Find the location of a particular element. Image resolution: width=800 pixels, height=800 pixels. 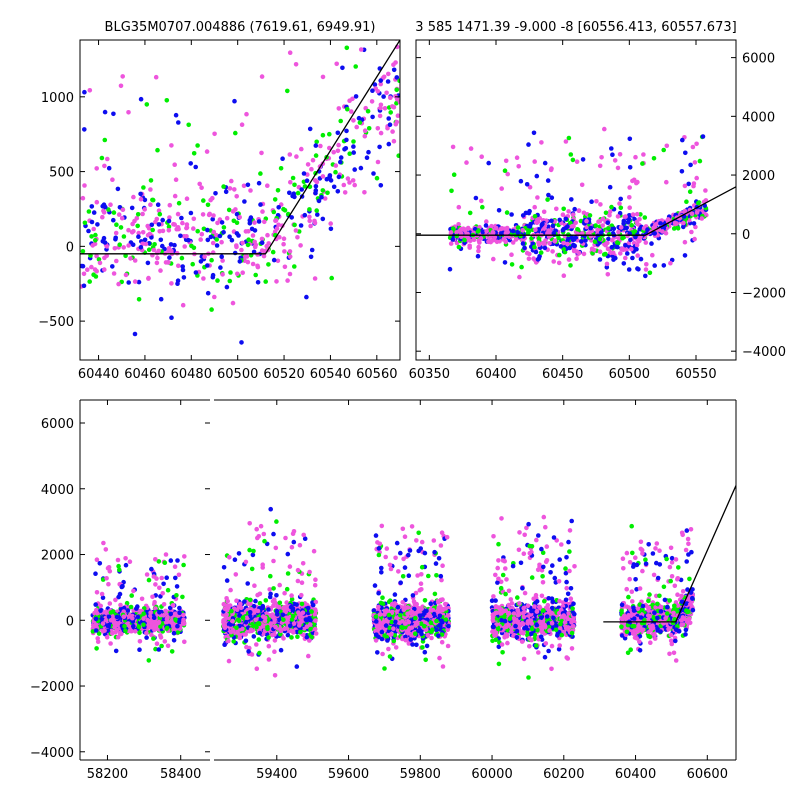

top-right-x-tick-label: 60350 is located at coordinates (429, 374).